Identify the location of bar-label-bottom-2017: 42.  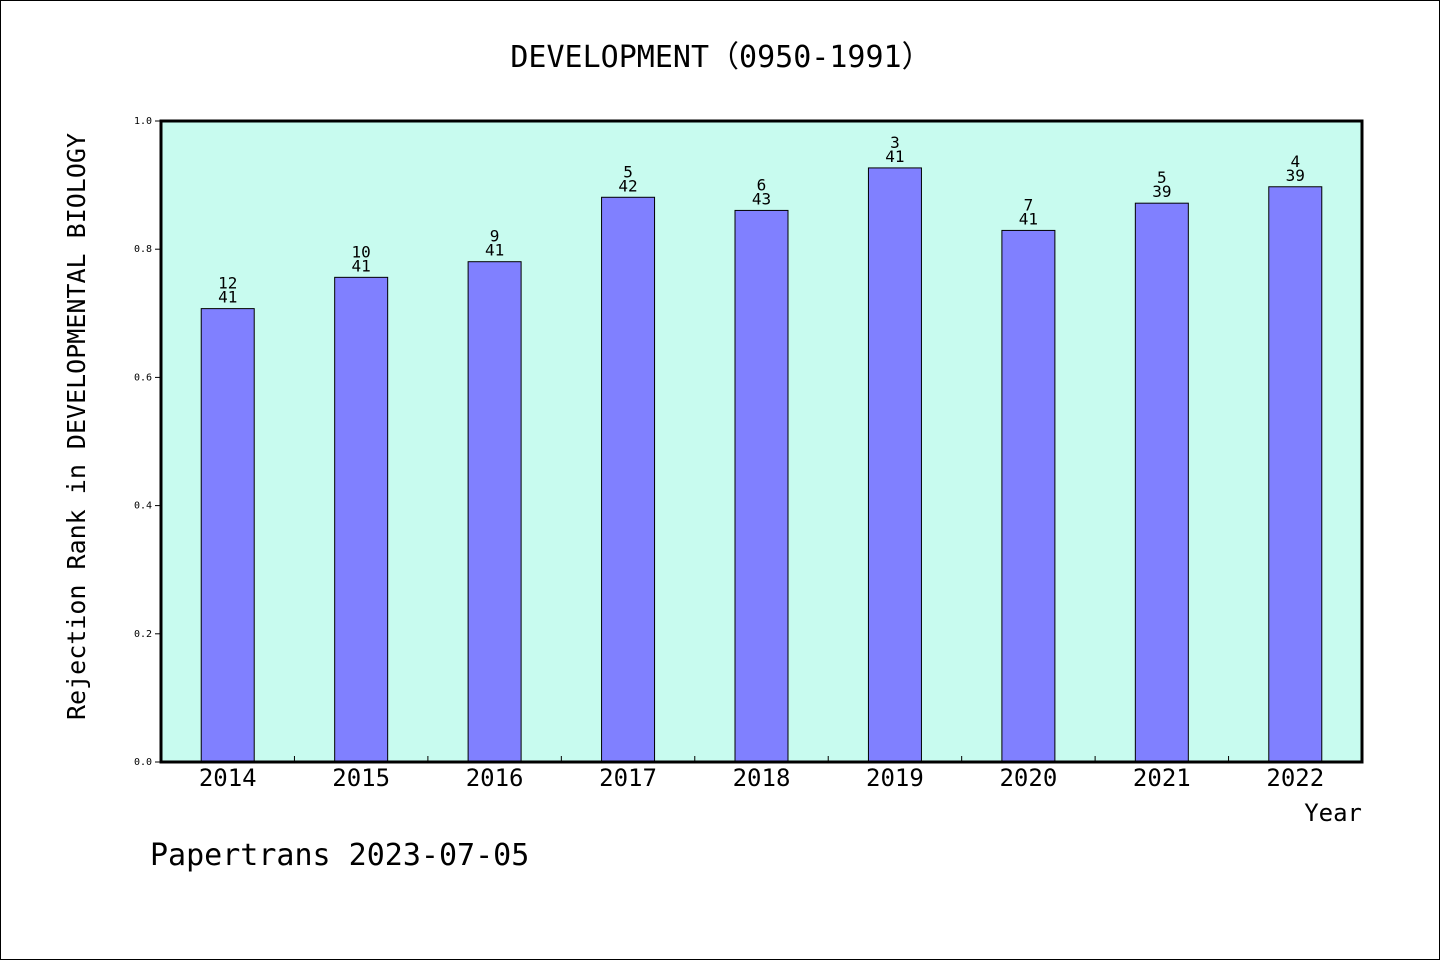
(627, 185).